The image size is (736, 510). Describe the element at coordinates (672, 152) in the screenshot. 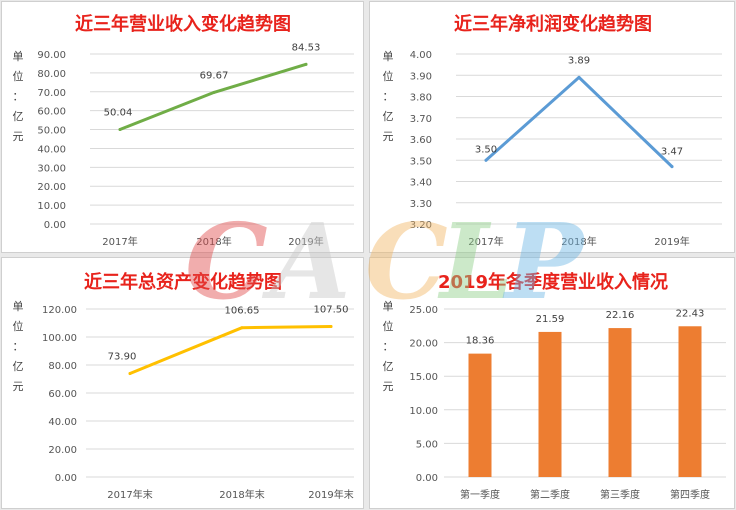

I see `data-label: 3.47` at that location.